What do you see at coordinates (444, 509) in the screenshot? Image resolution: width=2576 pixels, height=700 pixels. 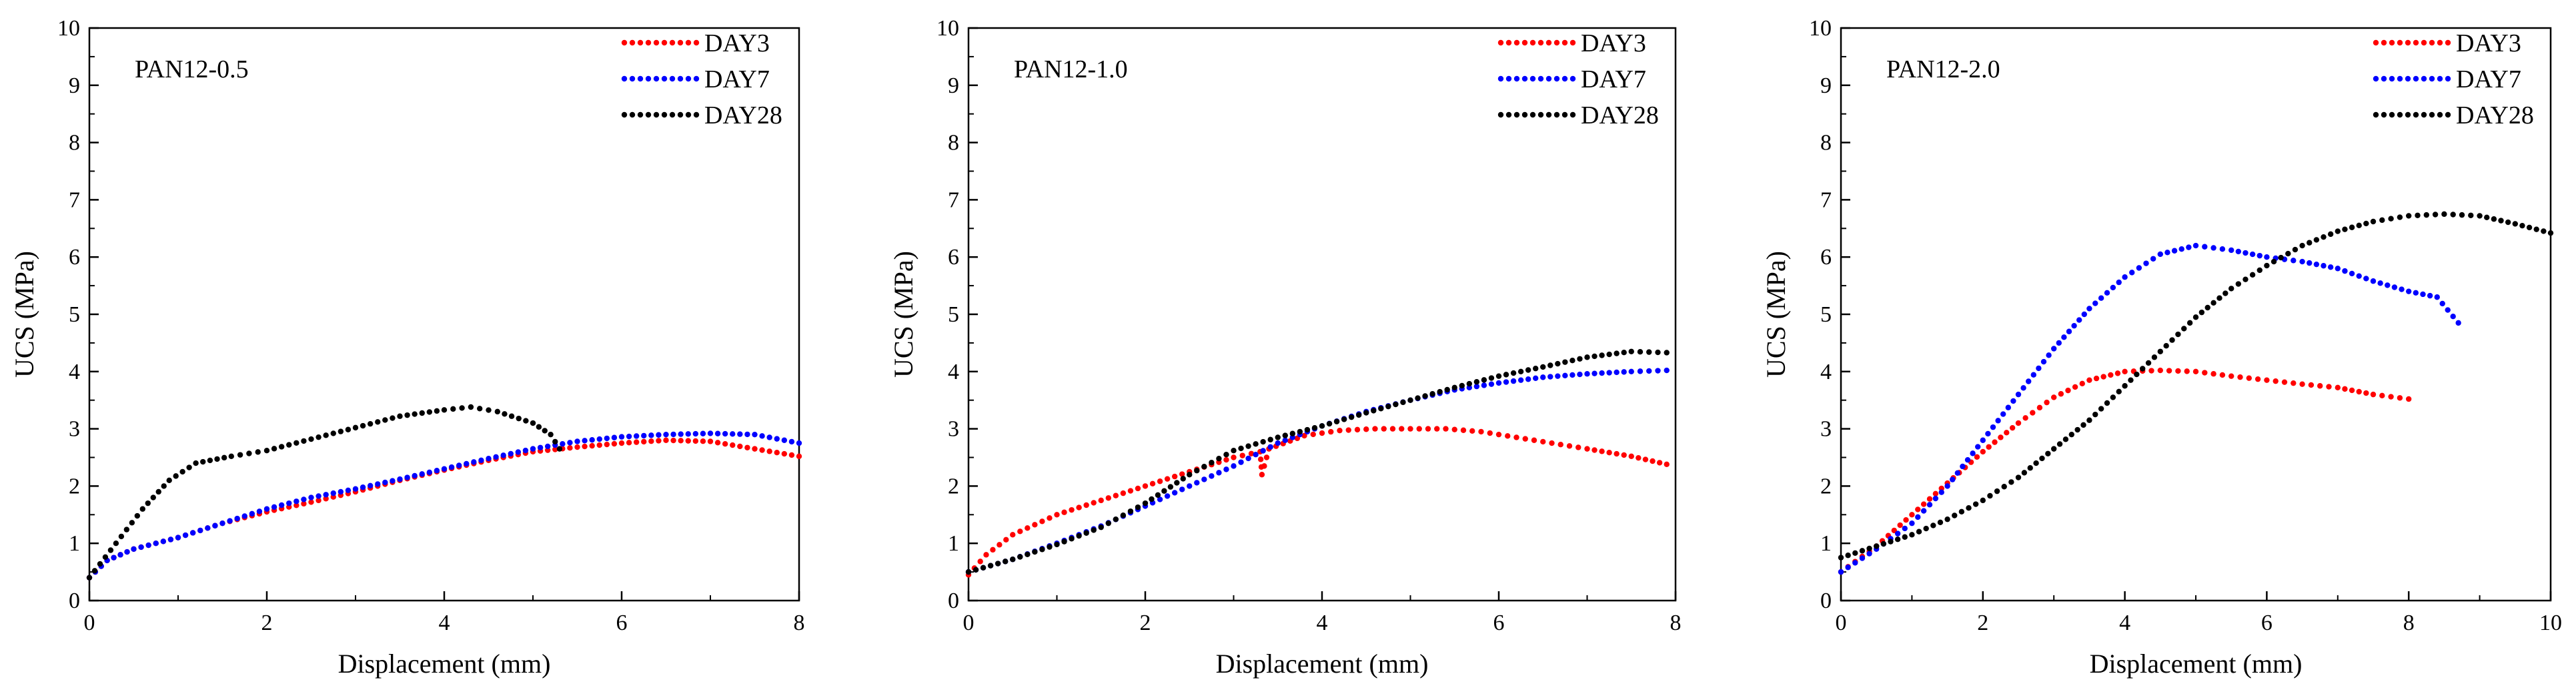 I see `series-day3` at bounding box center [444, 509].